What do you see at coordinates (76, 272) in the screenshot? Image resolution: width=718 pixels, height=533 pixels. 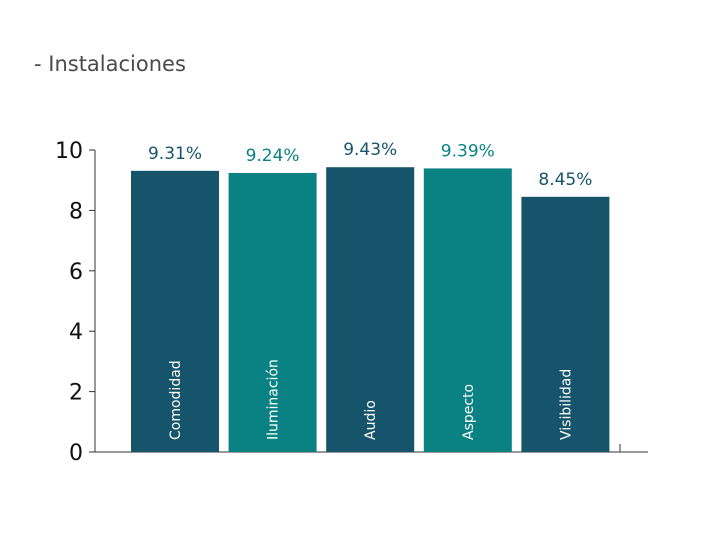 I see `y-tick-label: 6` at bounding box center [76, 272].